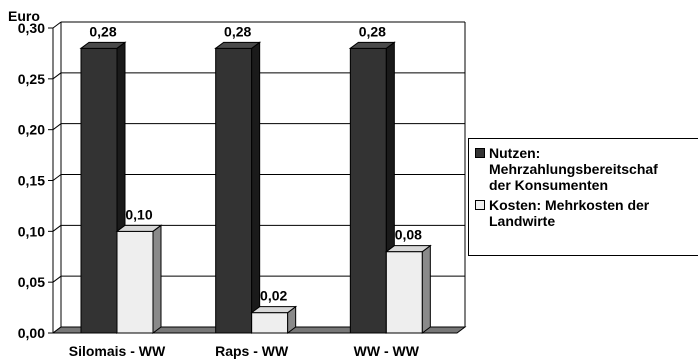  Describe the element at coordinates (387, 351) in the screenshot. I see `x-tick-label: WW - WW` at that location.